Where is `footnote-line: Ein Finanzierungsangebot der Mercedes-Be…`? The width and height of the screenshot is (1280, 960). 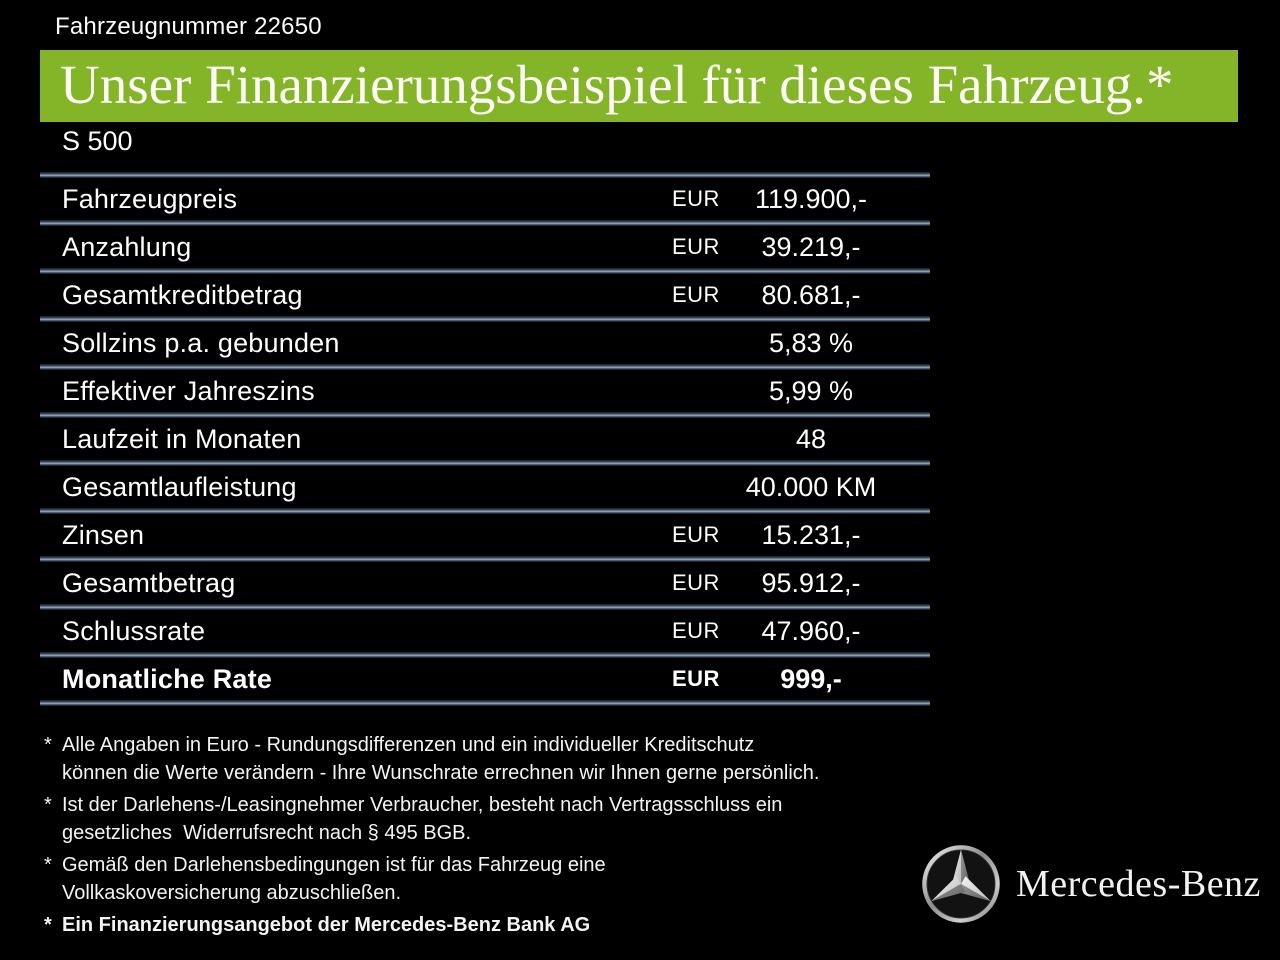 footnote-line: Ein Finanzierungsangebot der Mercedes-Be… is located at coordinates (326, 925).